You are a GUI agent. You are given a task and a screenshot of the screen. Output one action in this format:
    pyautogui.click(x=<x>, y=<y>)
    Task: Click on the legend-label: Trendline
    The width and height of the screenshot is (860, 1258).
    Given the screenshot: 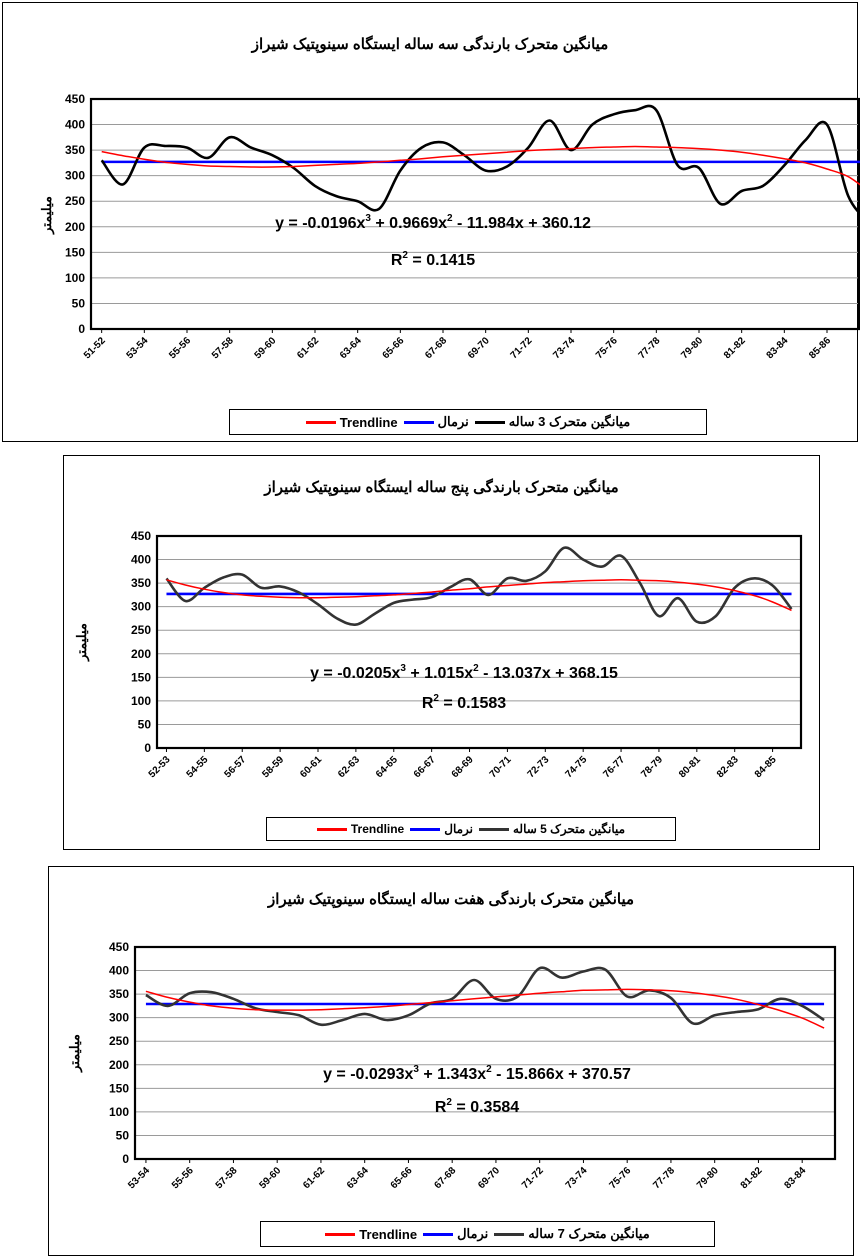 What is the action you would take?
    pyautogui.click(x=377, y=829)
    